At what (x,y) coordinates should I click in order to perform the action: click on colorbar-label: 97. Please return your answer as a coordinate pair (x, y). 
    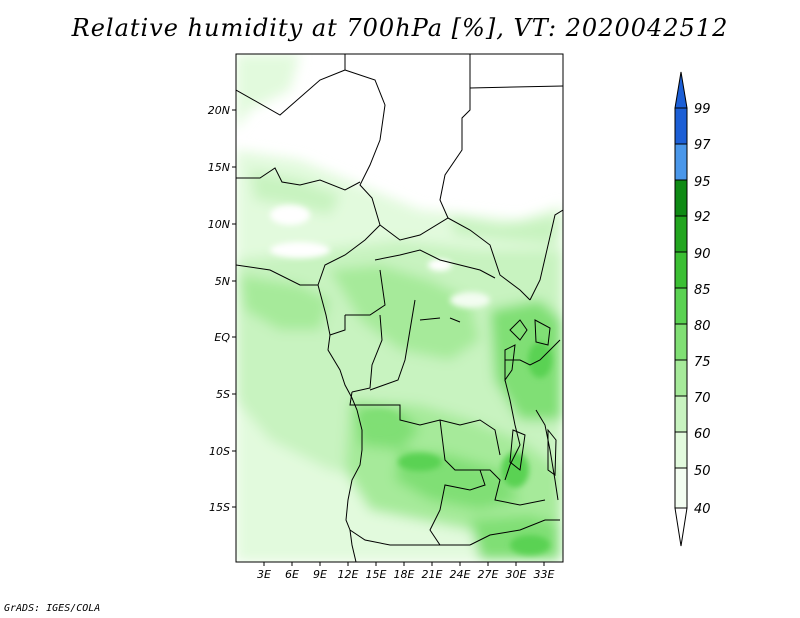
    Looking at the image, I should click on (702, 145).